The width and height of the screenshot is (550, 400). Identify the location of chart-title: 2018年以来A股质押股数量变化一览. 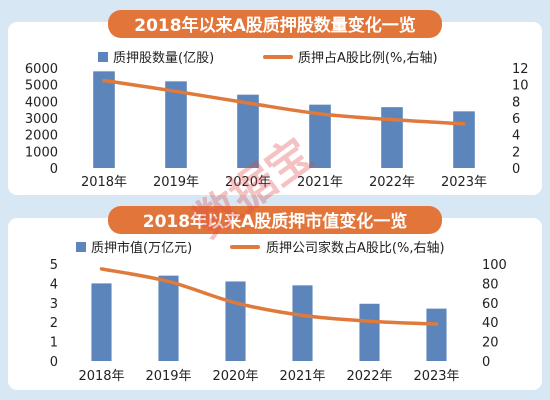
(274, 25).